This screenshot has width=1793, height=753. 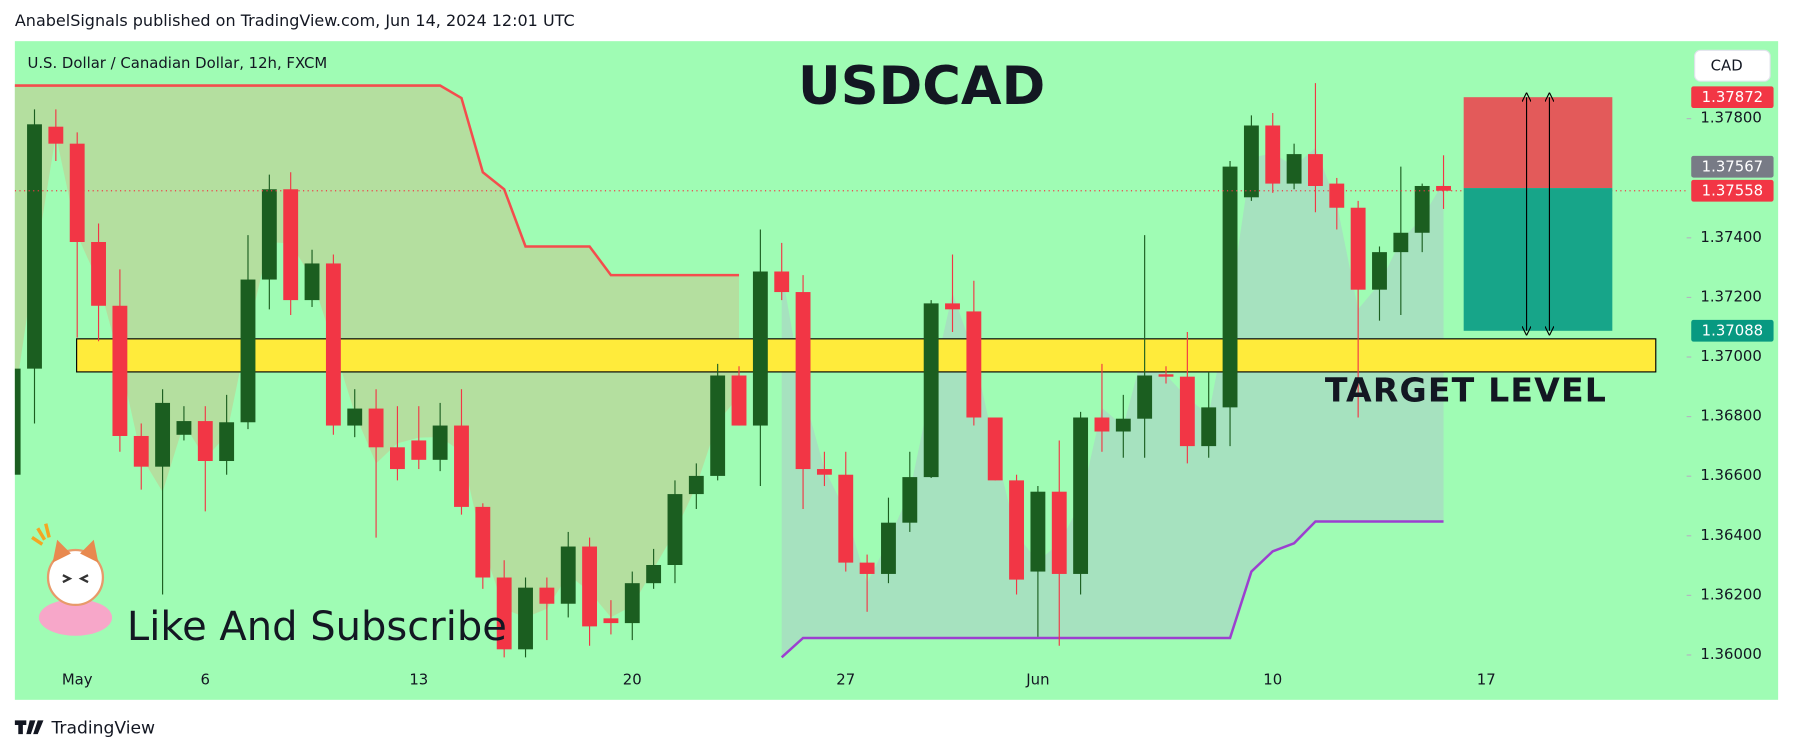 What do you see at coordinates (921, 86) in the screenshot?
I see `chart-title: USDCAD` at bounding box center [921, 86].